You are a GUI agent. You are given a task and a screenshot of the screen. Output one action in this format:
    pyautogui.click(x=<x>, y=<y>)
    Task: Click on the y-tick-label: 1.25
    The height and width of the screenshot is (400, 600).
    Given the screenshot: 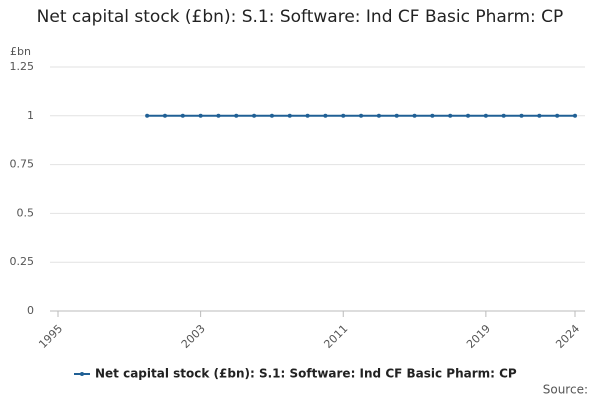 What is the action you would take?
    pyautogui.click(x=22, y=66)
    